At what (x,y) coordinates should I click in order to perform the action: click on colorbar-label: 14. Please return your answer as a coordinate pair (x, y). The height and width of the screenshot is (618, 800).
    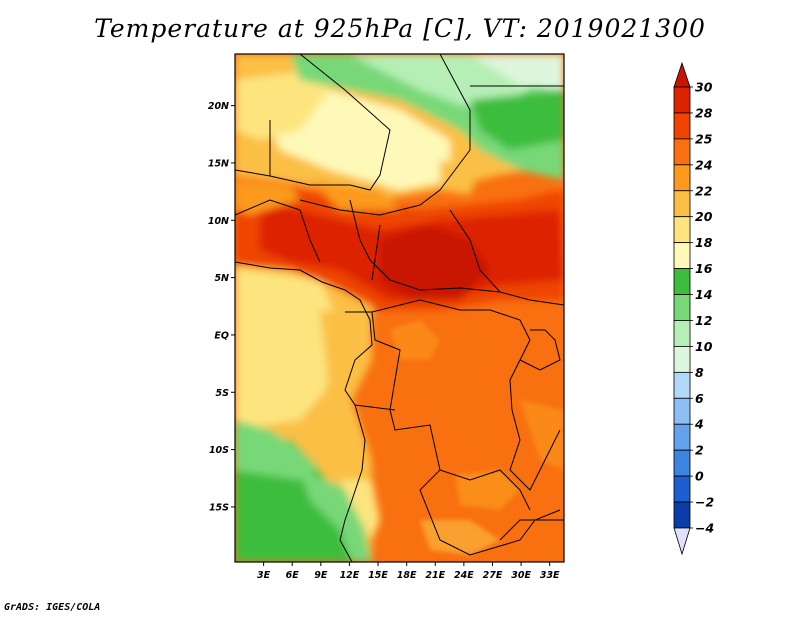
    Looking at the image, I should click on (703, 294).